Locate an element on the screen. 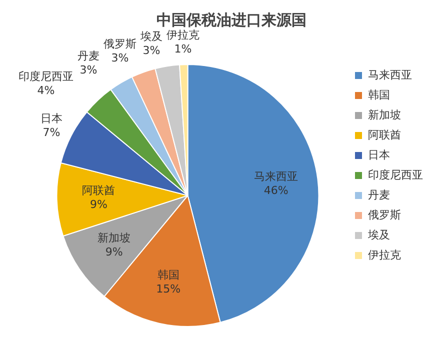 This screenshot has width=443, height=337. slice-label: 日本 is located at coordinates (51, 118).